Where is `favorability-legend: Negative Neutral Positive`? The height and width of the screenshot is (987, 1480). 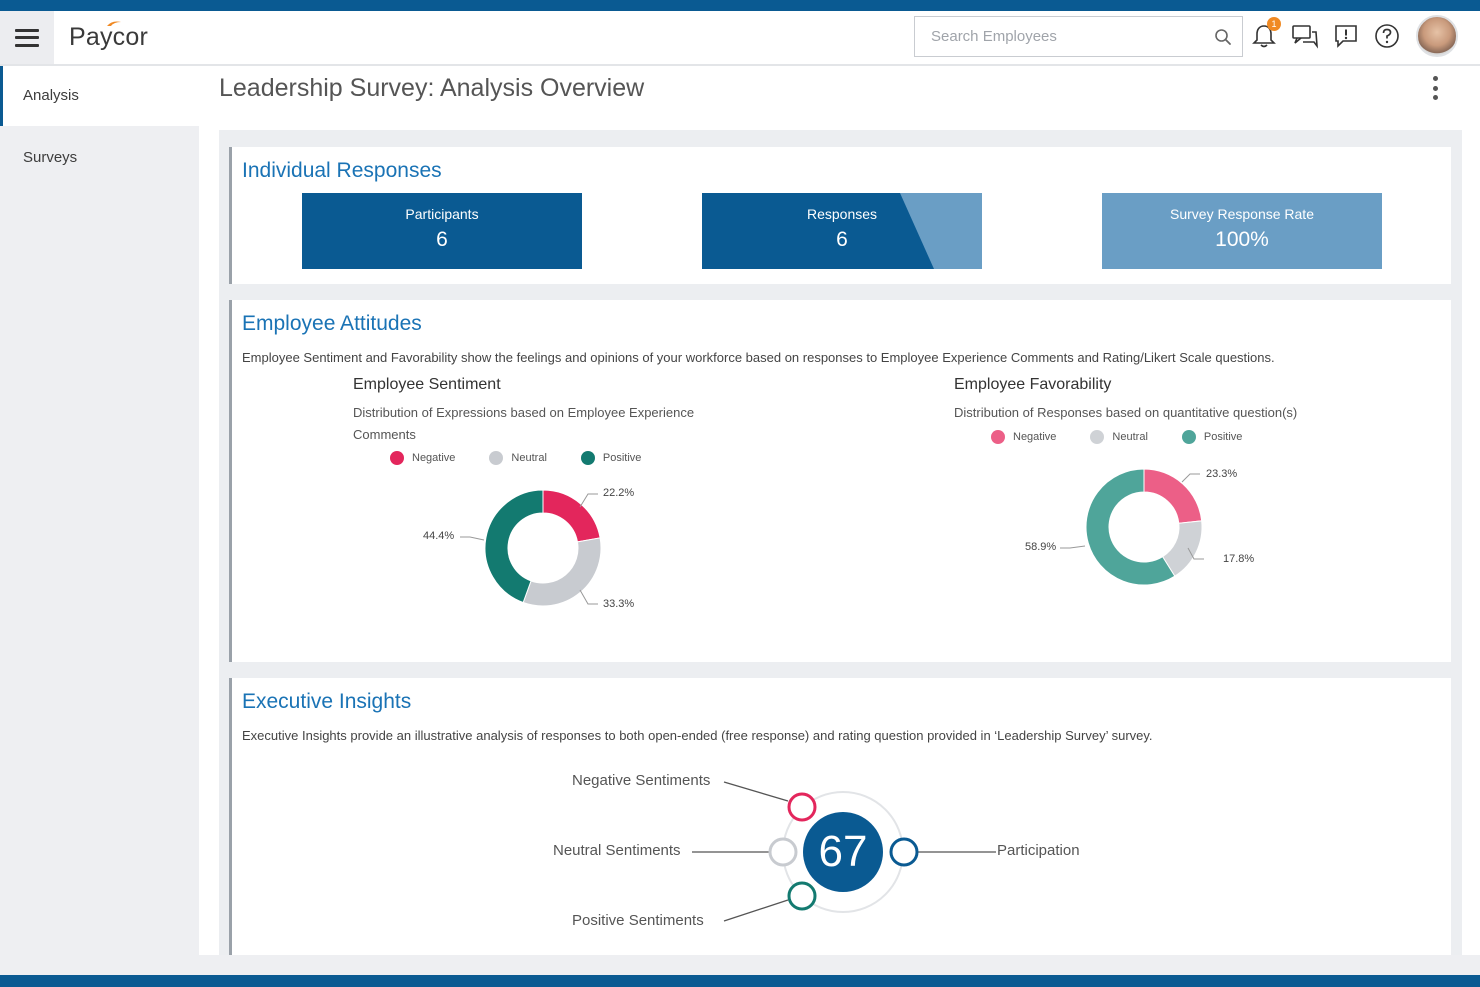
favorability-legend: Negative Neutral Positive is located at coordinates (1133, 437).